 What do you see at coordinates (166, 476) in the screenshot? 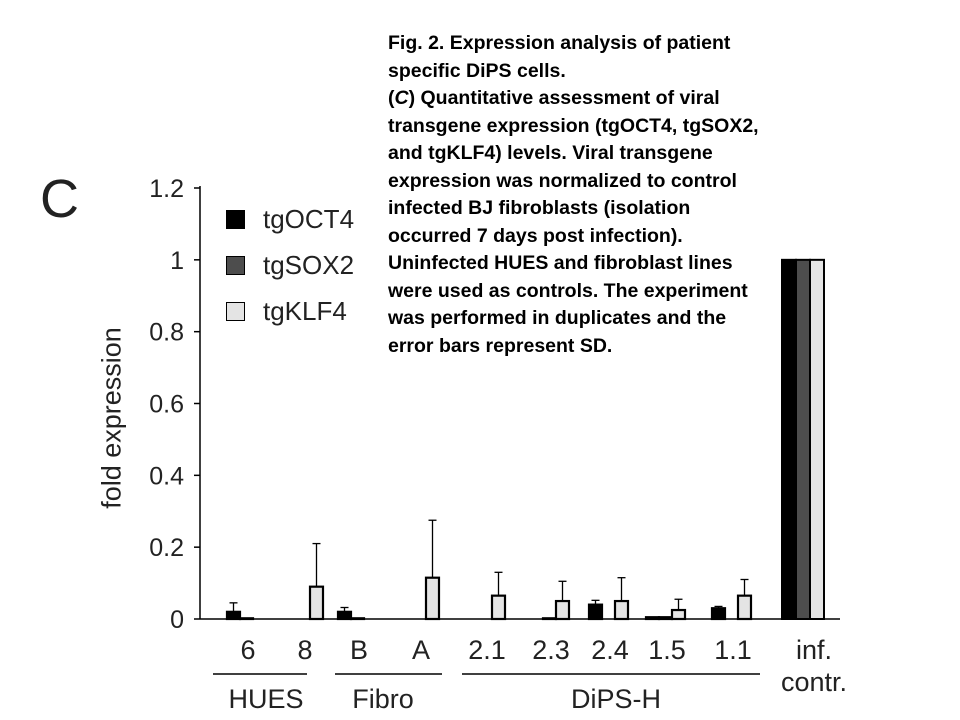
I see `y-tick-label: 0.4` at bounding box center [166, 476].